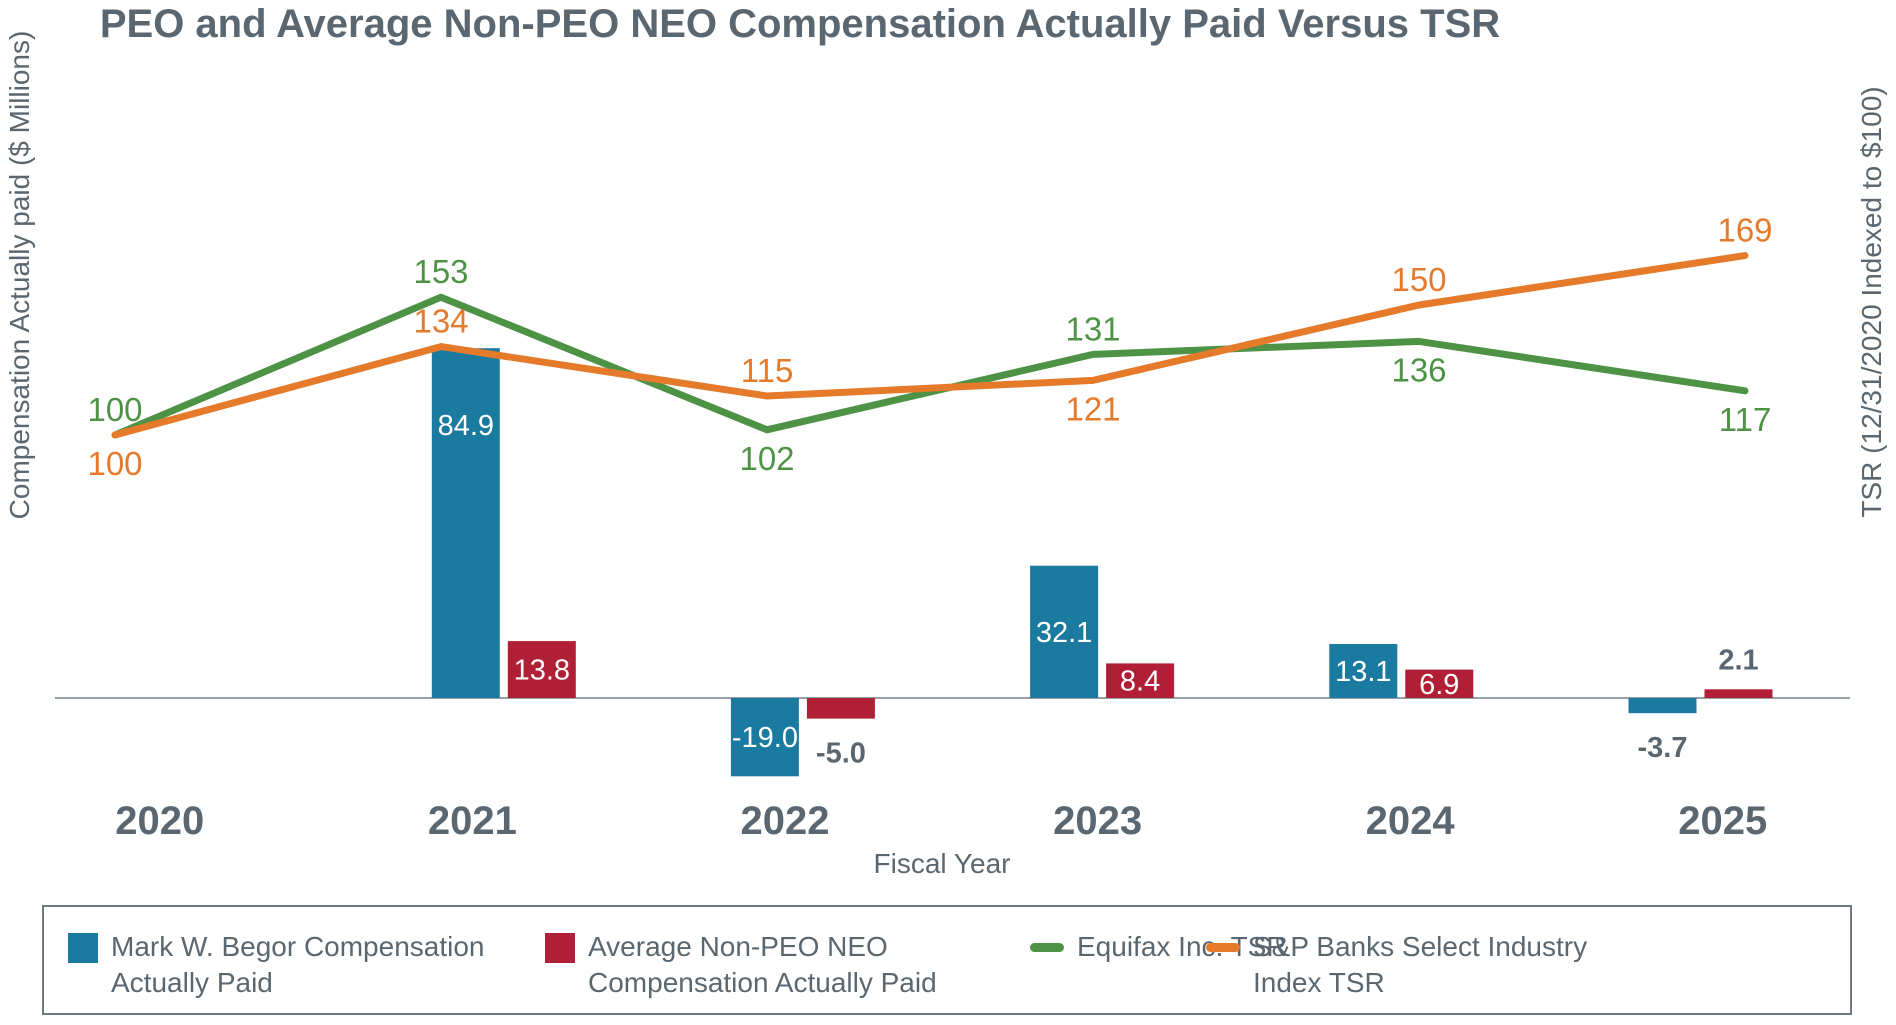 This screenshot has width=1896, height=1025. I want to click on bar-label-neo-2021: 13.8, so click(542, 671).